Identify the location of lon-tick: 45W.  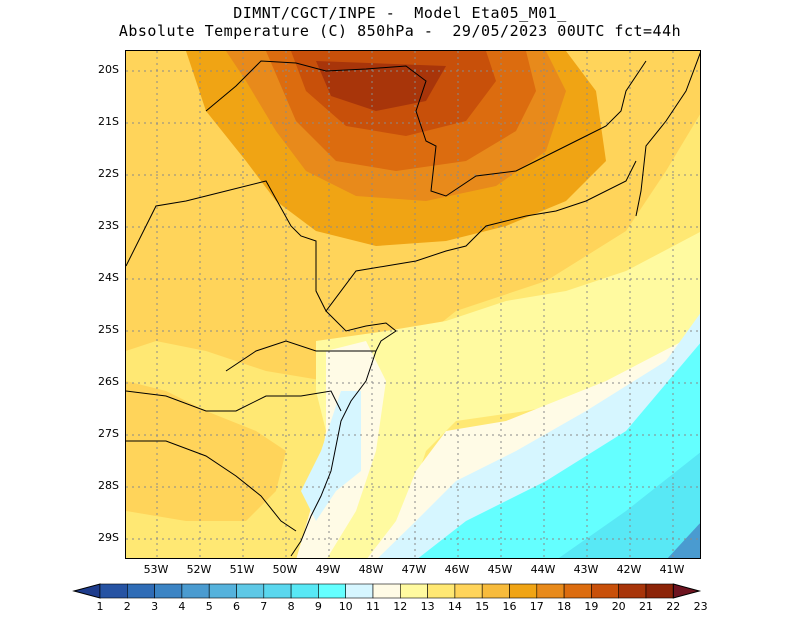
(500, 569).